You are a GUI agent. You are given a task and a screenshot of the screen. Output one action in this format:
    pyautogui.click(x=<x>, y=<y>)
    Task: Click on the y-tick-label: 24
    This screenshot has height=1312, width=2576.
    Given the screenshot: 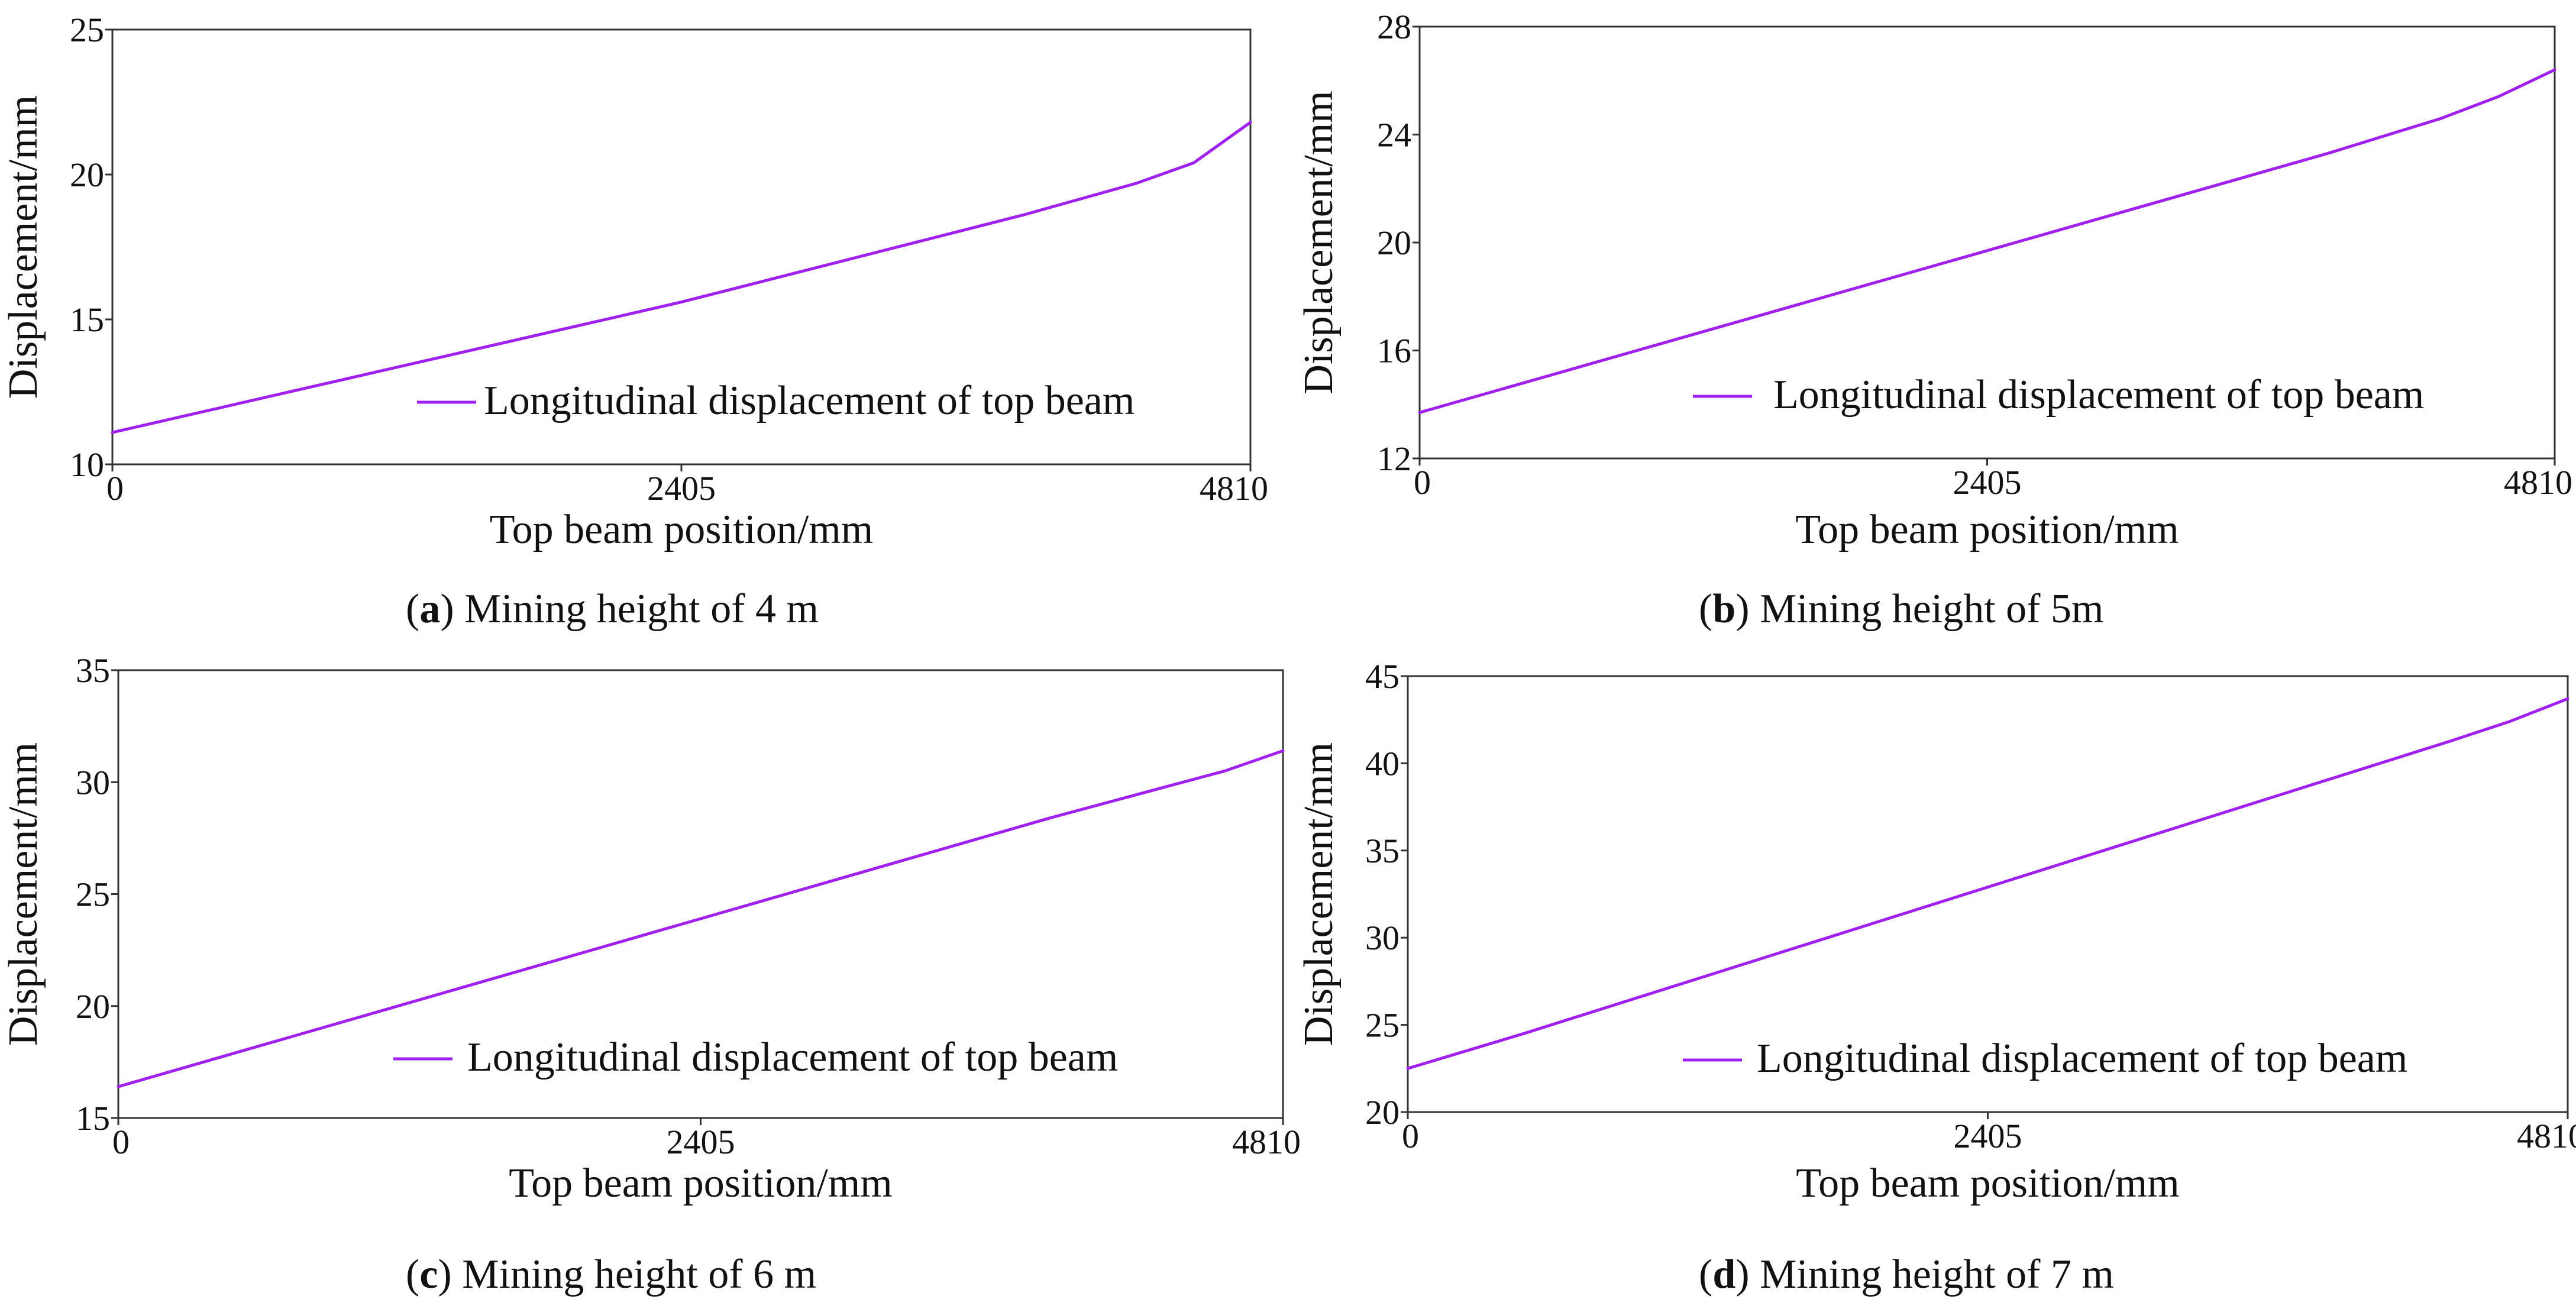 What is the action you would take?
    pyautogui.click(x=1394, y=135)
    